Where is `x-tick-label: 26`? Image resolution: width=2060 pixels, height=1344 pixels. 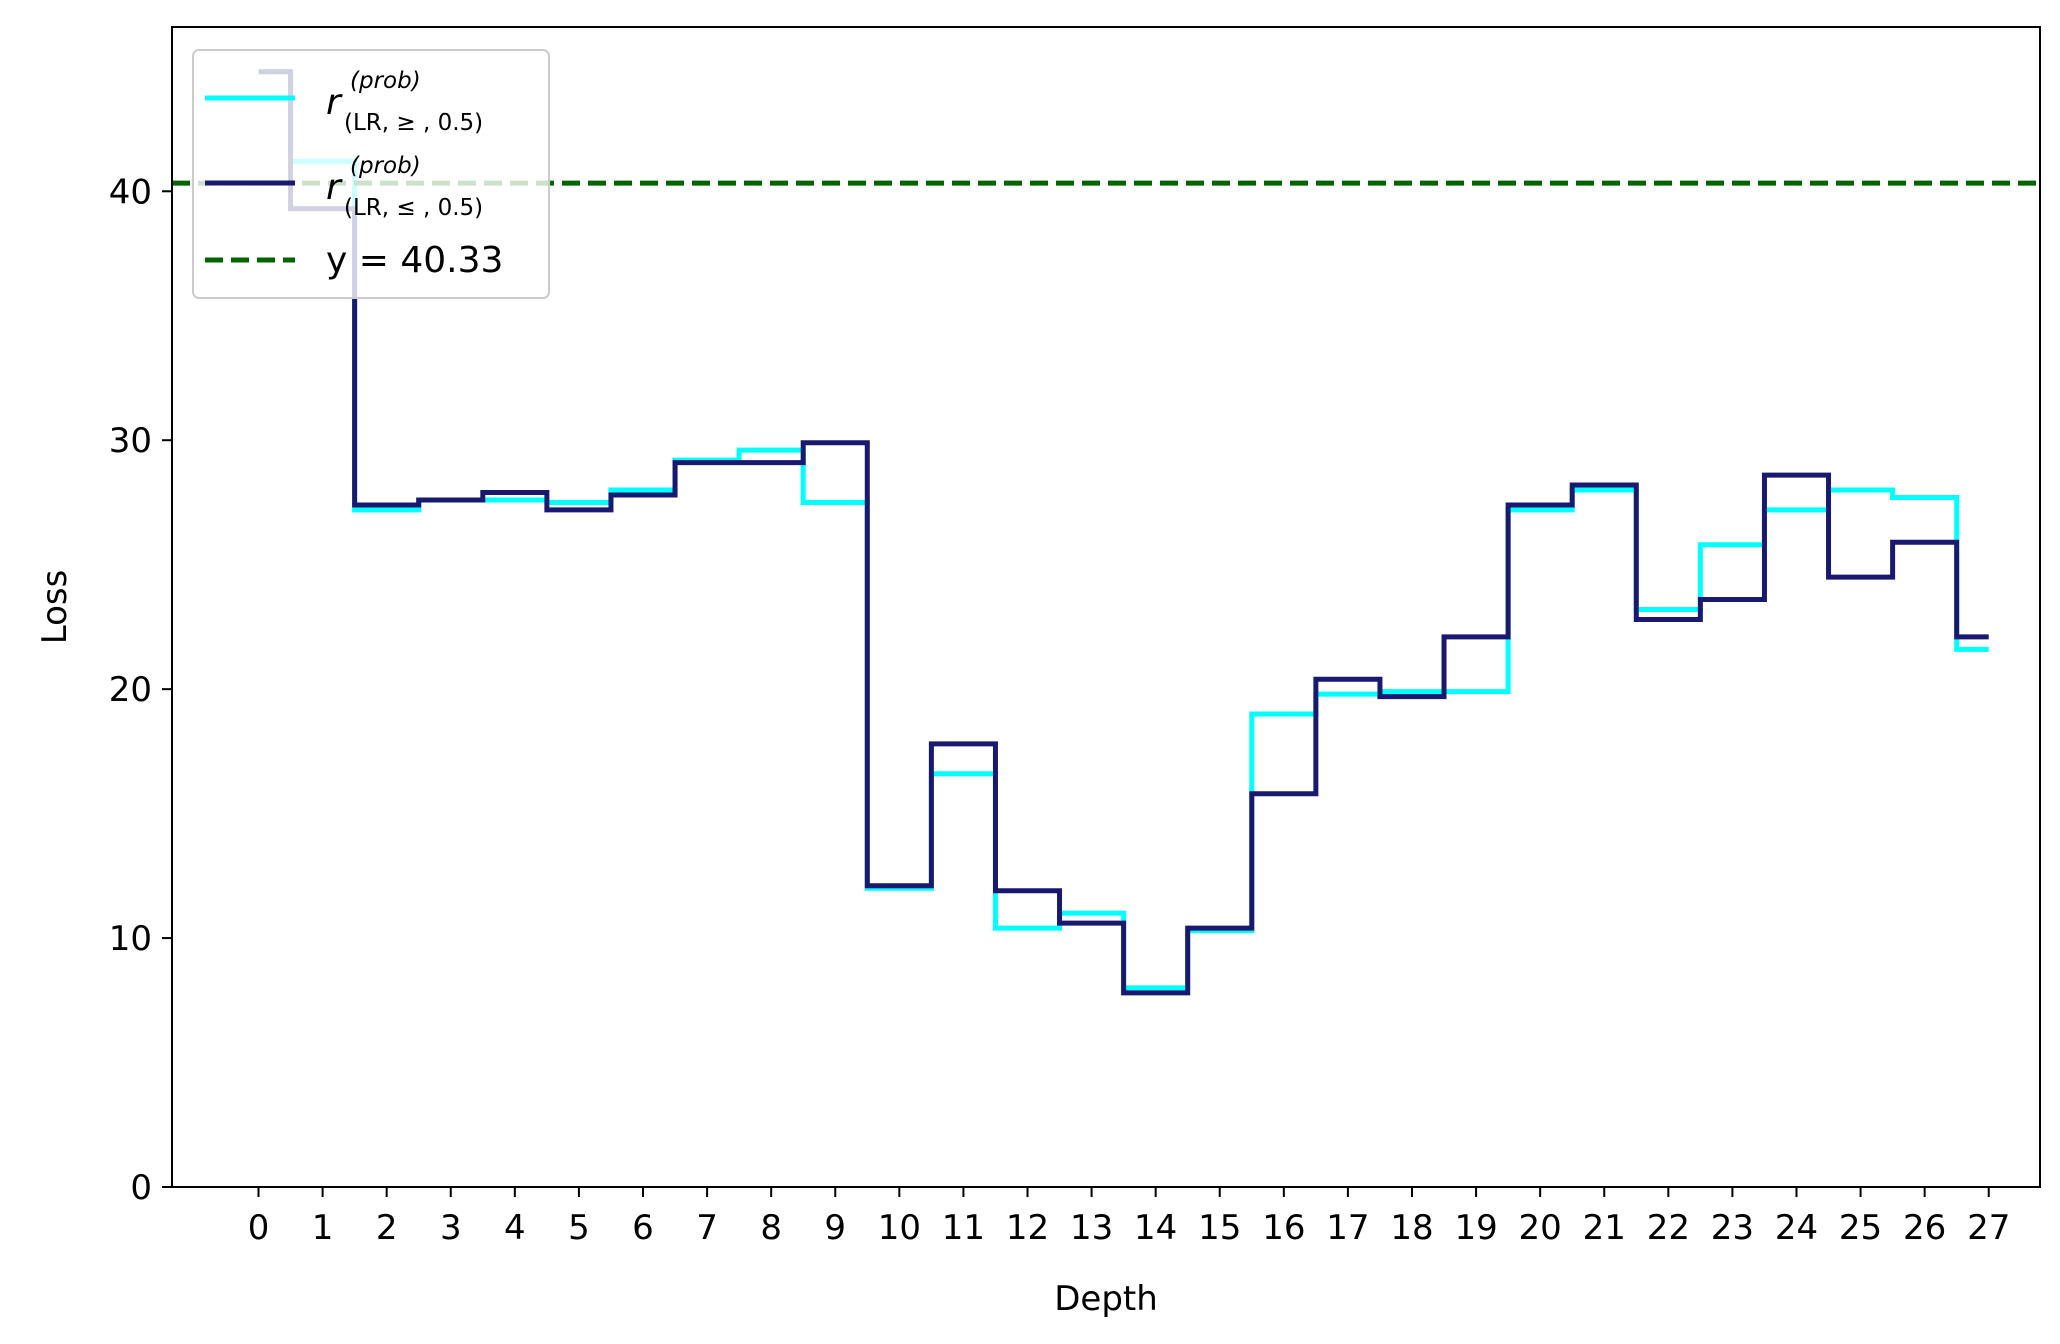 x-tick-label: 26 is located at coordinates (1924, 1228).